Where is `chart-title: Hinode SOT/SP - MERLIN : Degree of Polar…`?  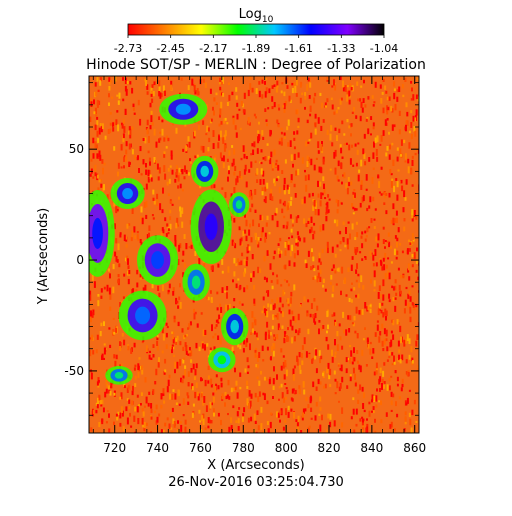
chart-title: Hinode SOT/SP - MERLIN : Degree of Polar… is located at coordinates (256, 65).